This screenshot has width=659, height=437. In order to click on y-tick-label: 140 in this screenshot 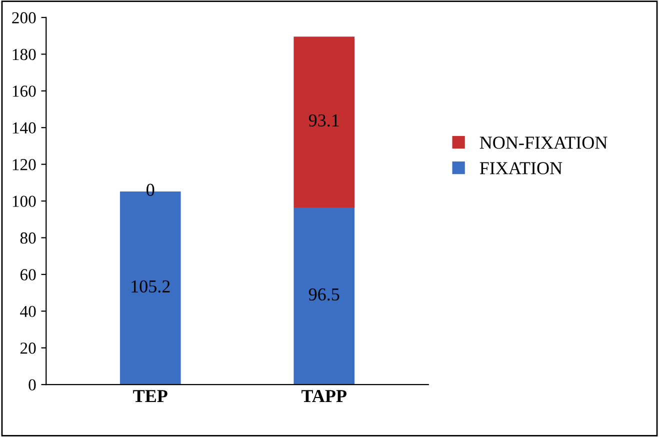, I will do `click(24, 128)`.